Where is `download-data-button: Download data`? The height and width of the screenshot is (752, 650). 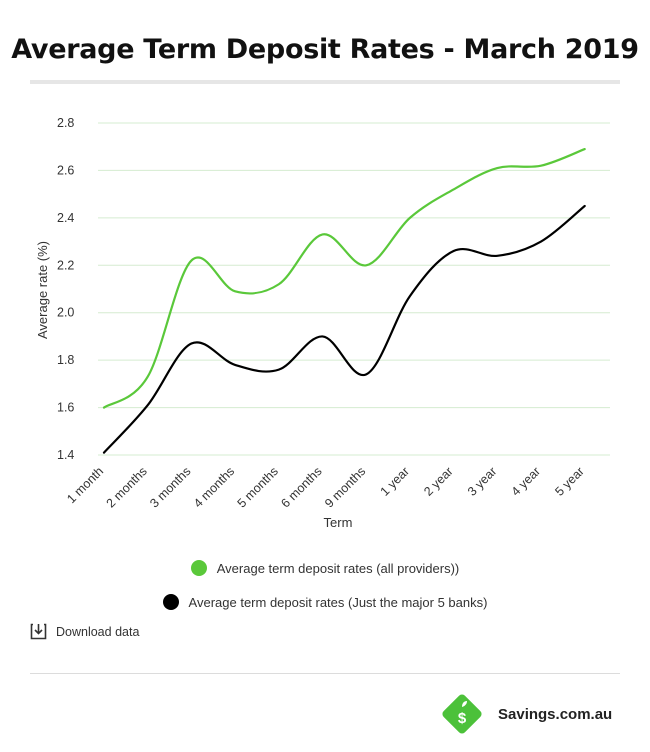 download-data-button: Download data is located at coordinates (84, 631).